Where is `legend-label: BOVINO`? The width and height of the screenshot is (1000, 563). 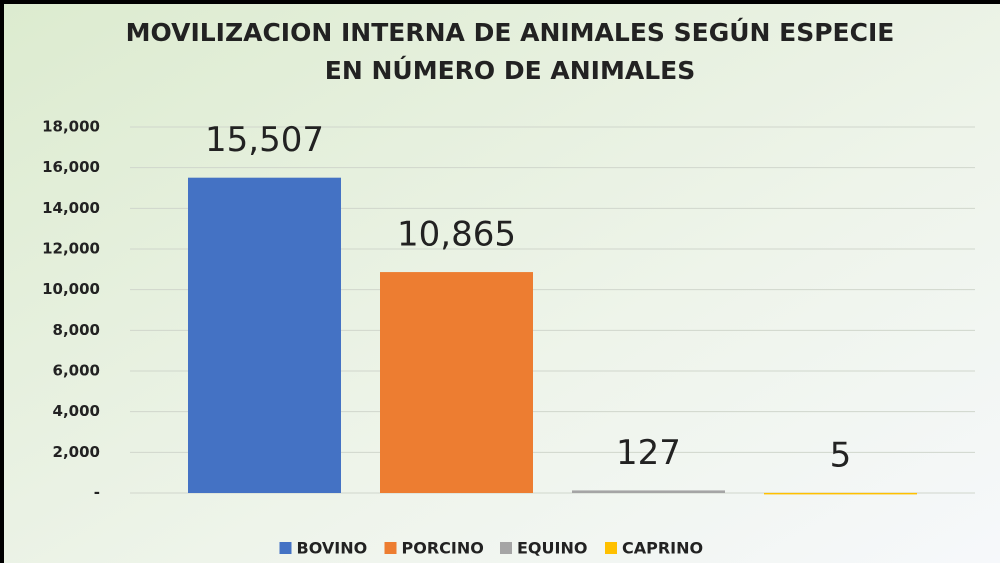 legend-label: BOVINO is located at coordinates (332, 548).